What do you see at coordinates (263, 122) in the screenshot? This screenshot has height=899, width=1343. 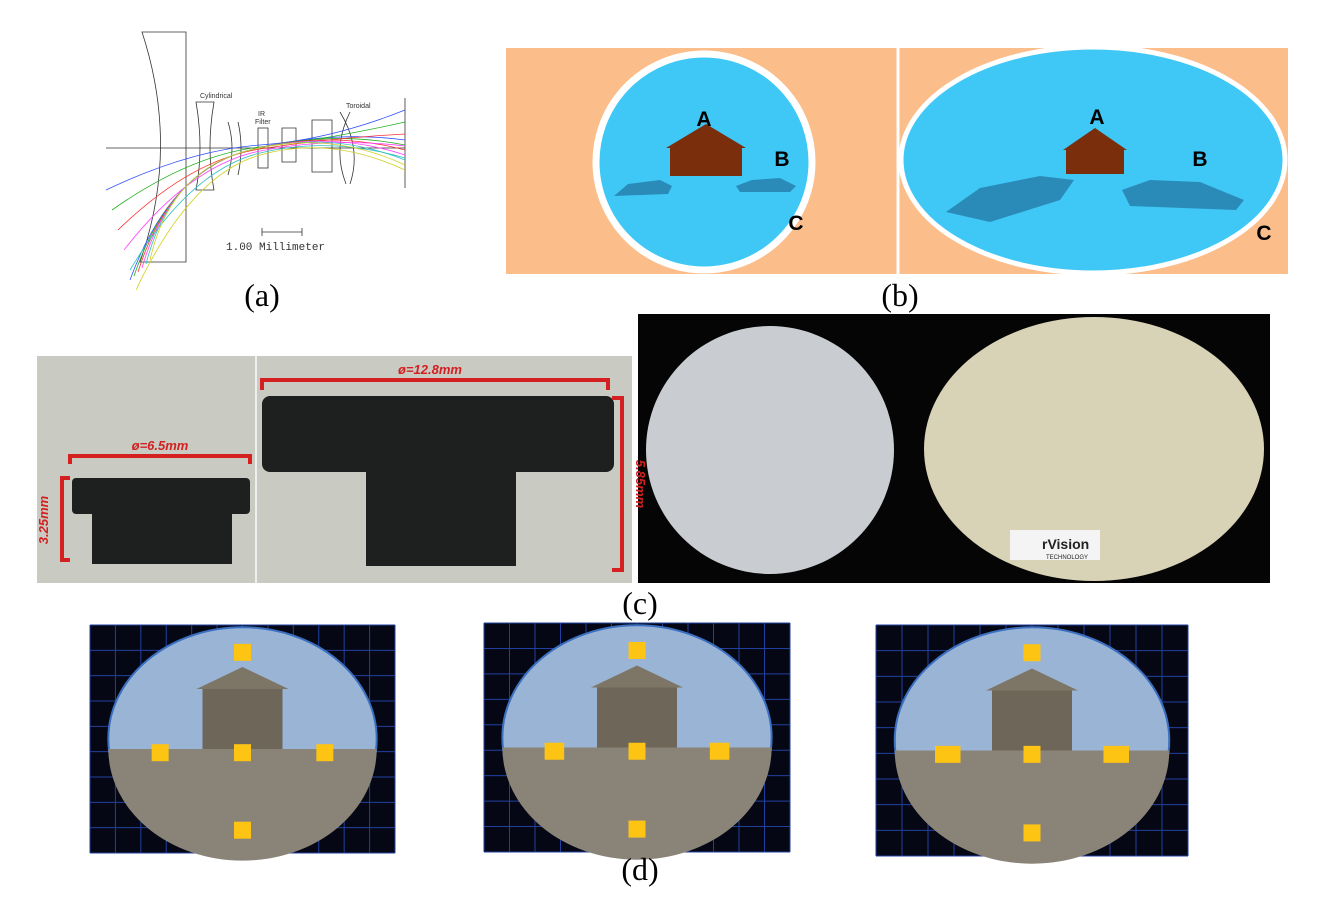 I see `label: Filter` at bounding box center [263, 122].